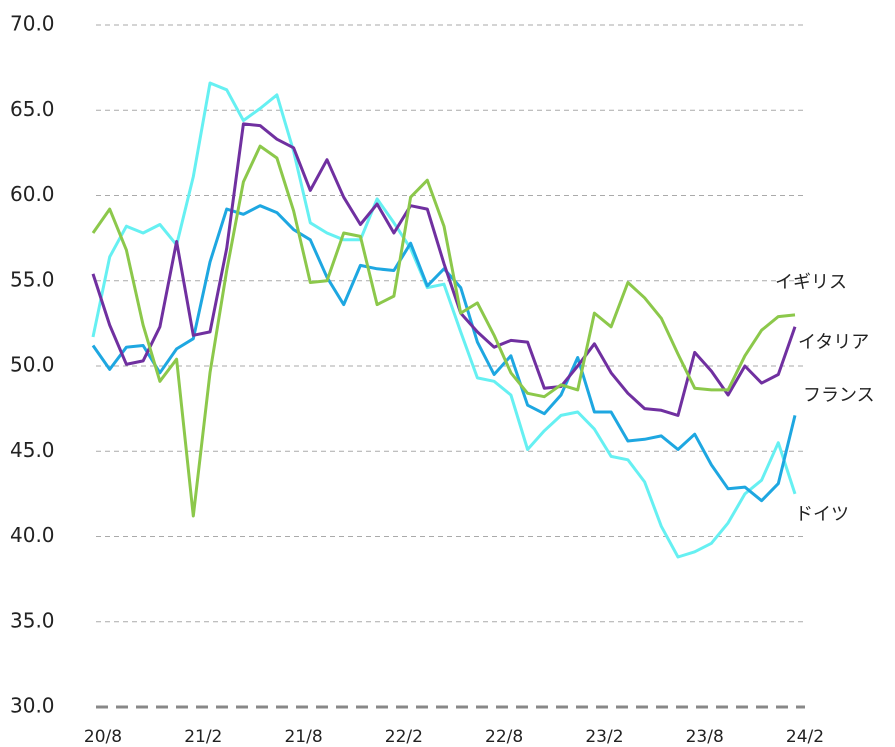 This screenshot has height=747, width=895. Describe the element at coordinates (32, 24) in the screenshot. I see `y-tick-label: 70.0` at that location.